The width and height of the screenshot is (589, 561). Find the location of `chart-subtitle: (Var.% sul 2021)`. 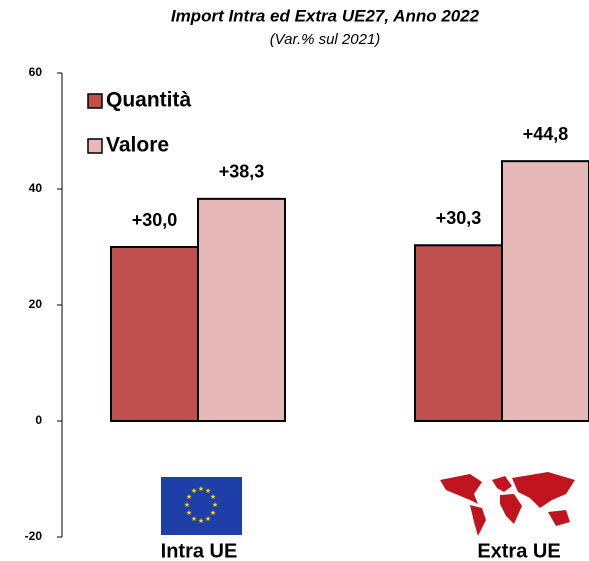

chart-subtitle: (Var.% sul 2021) is located at coordinates (325, 39).